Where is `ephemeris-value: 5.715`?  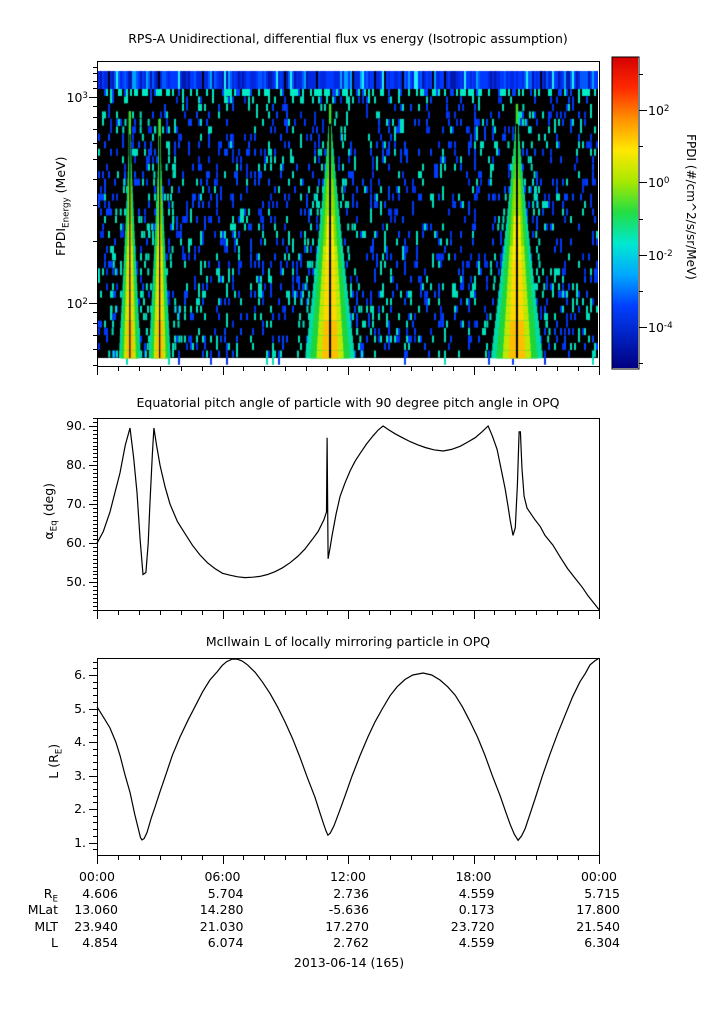 ephemeris-value: 5.715 is located at coordinates (602, 893).